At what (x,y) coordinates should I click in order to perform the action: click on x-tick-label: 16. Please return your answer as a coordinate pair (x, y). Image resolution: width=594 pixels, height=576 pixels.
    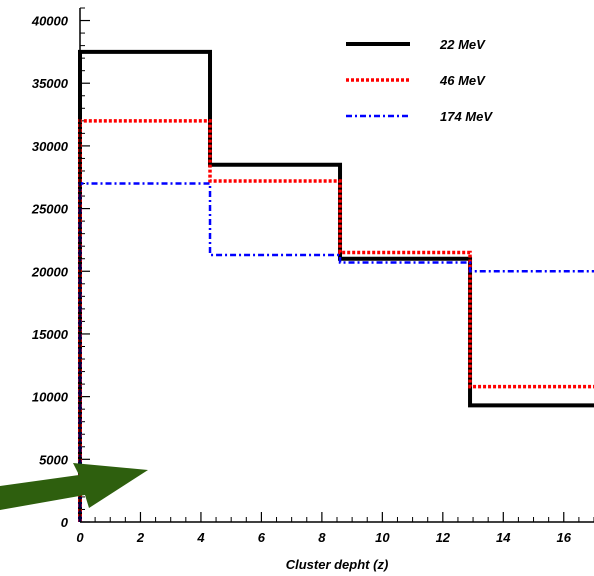
    Looking at the image, I should click on (564, 537).